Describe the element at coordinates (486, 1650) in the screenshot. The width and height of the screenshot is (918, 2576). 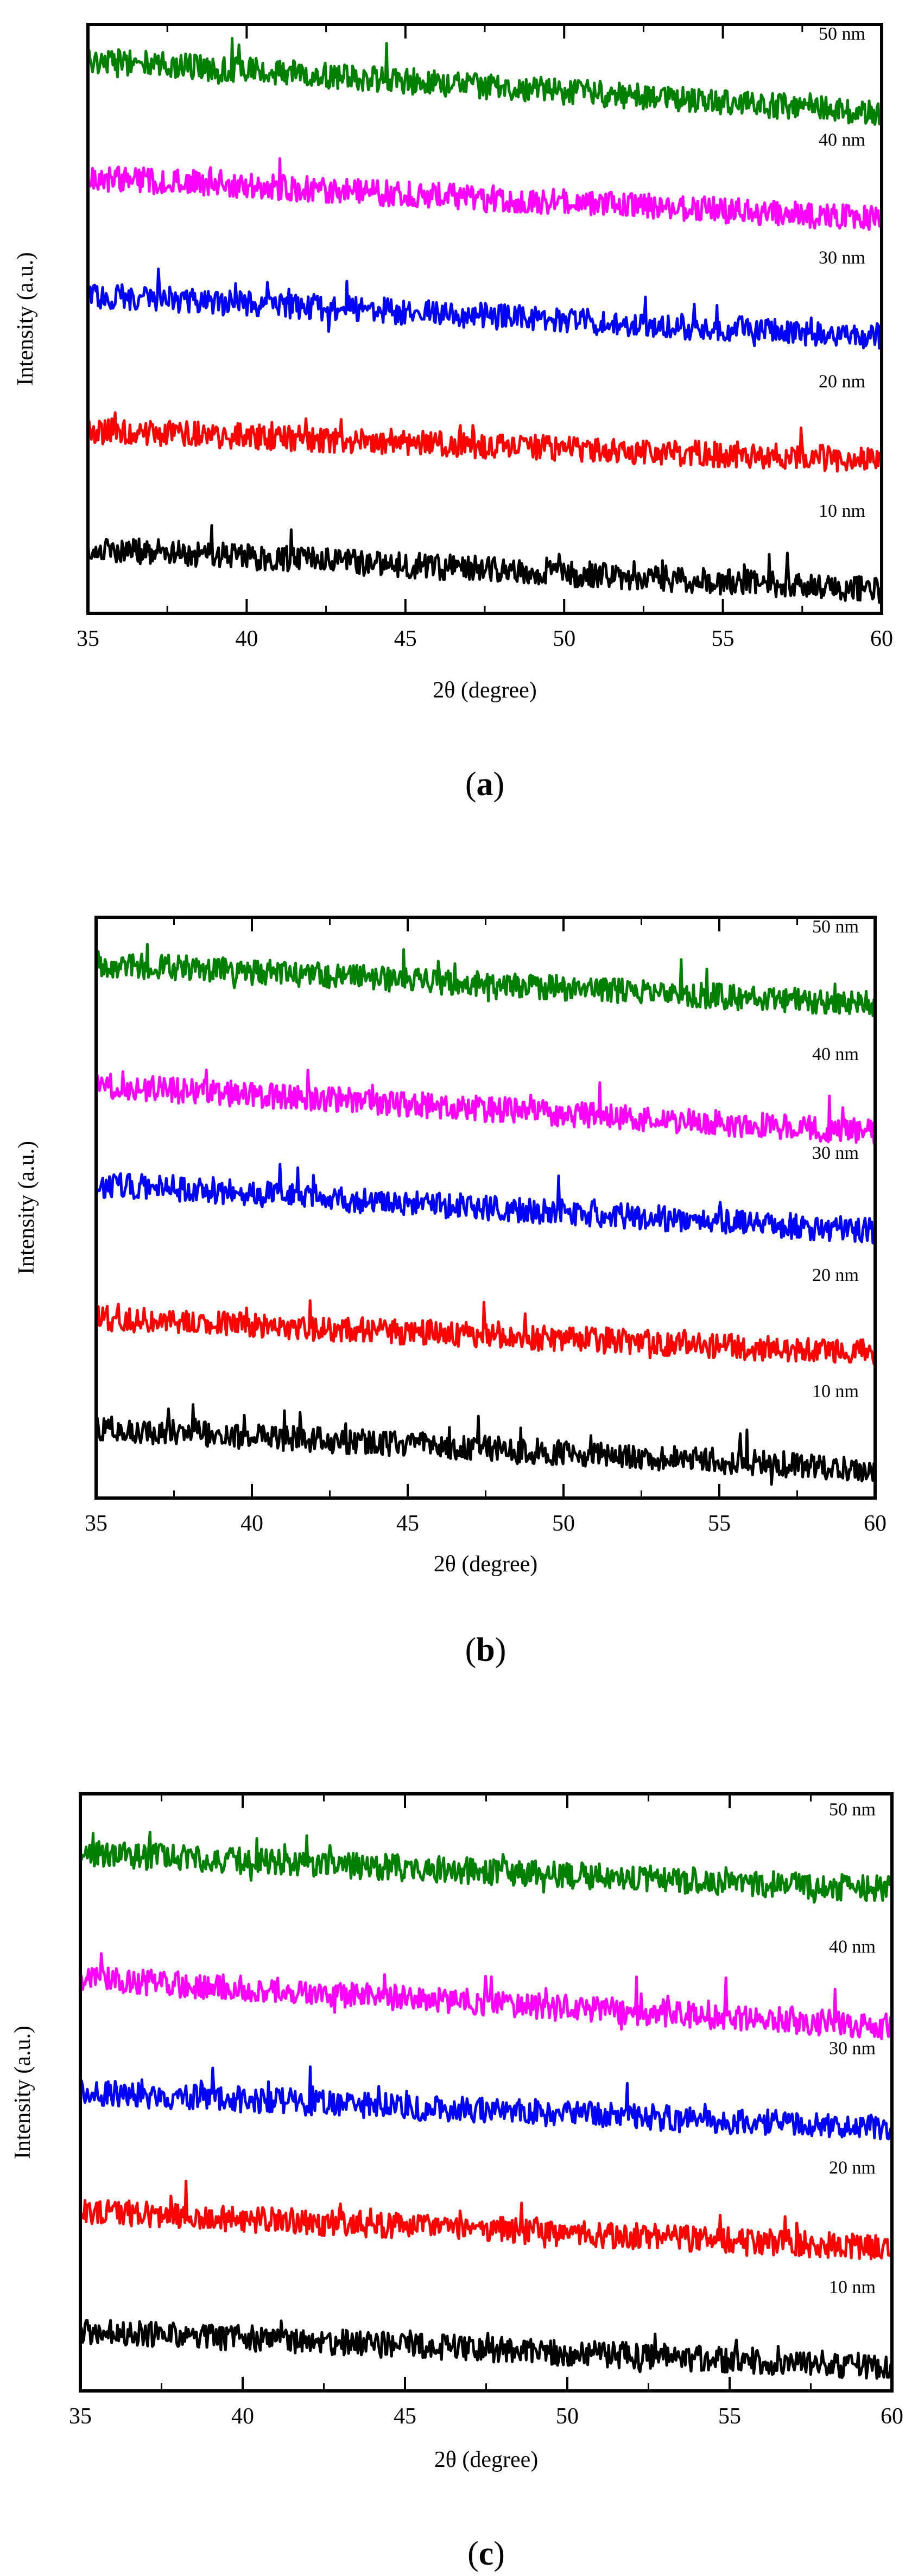
I see `panel-caption: (b)` at that location.